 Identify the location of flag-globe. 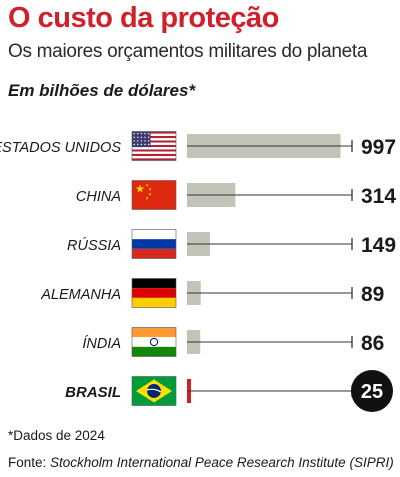
(154, 391).